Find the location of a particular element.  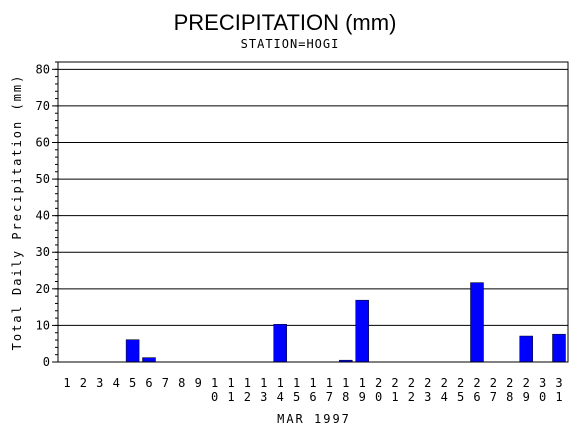

x-axis-label: MAR 1997 is located at coordinates (314, 419).